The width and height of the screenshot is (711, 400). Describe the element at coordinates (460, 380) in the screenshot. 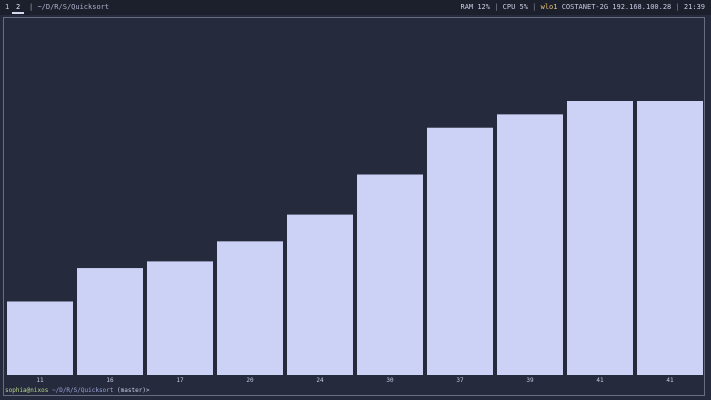

I see `bar-label-6: 37` at that location.